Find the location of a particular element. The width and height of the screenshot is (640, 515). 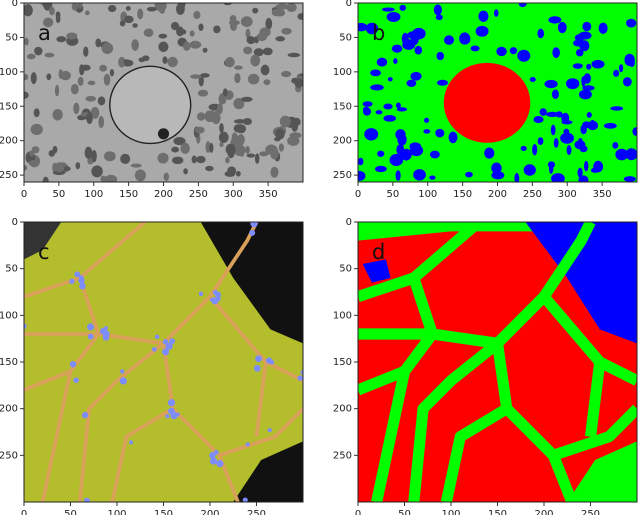

y-tick-label: 50 is located at coordinates (345, 37).